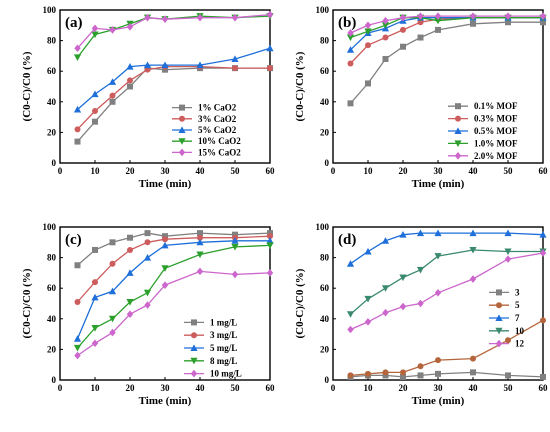  What do you see at coordinates (96, 388) in the screenshot?
I see `x-tick-label: 10` at bounding box center [96, 388].